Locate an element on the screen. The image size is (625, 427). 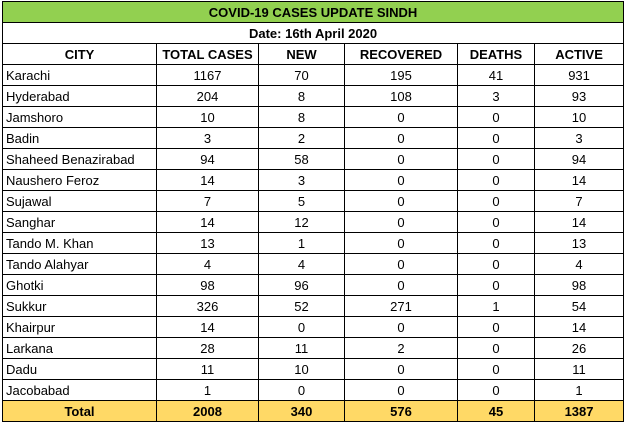
city-cell: Sujawal is located at coordinates (79, 201).